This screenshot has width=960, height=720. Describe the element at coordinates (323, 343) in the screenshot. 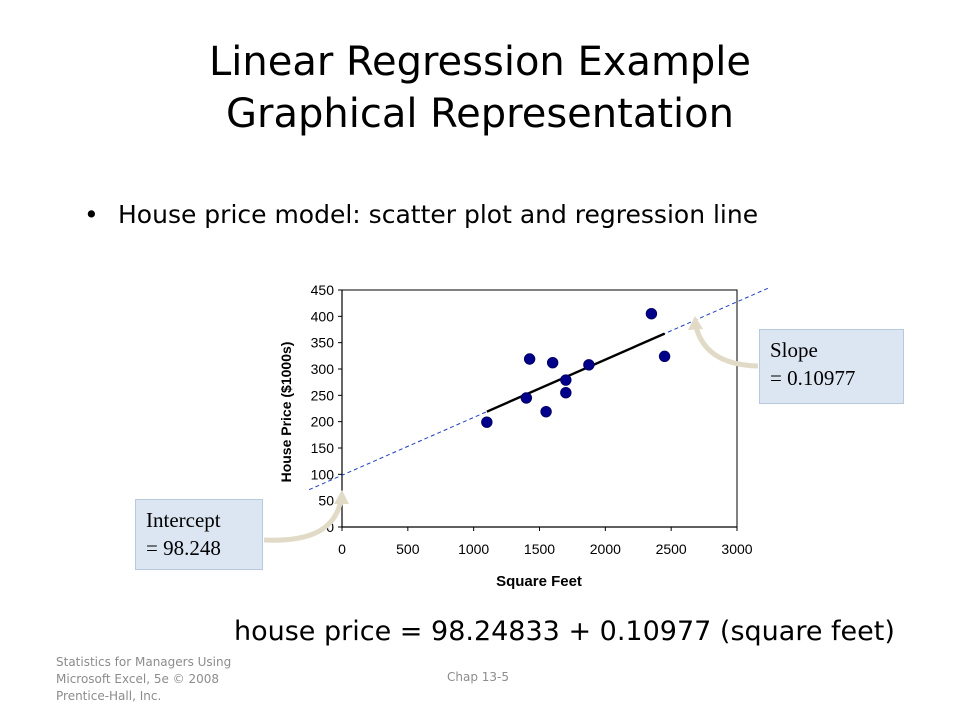

I see `y-tick-label: 350` at that location.